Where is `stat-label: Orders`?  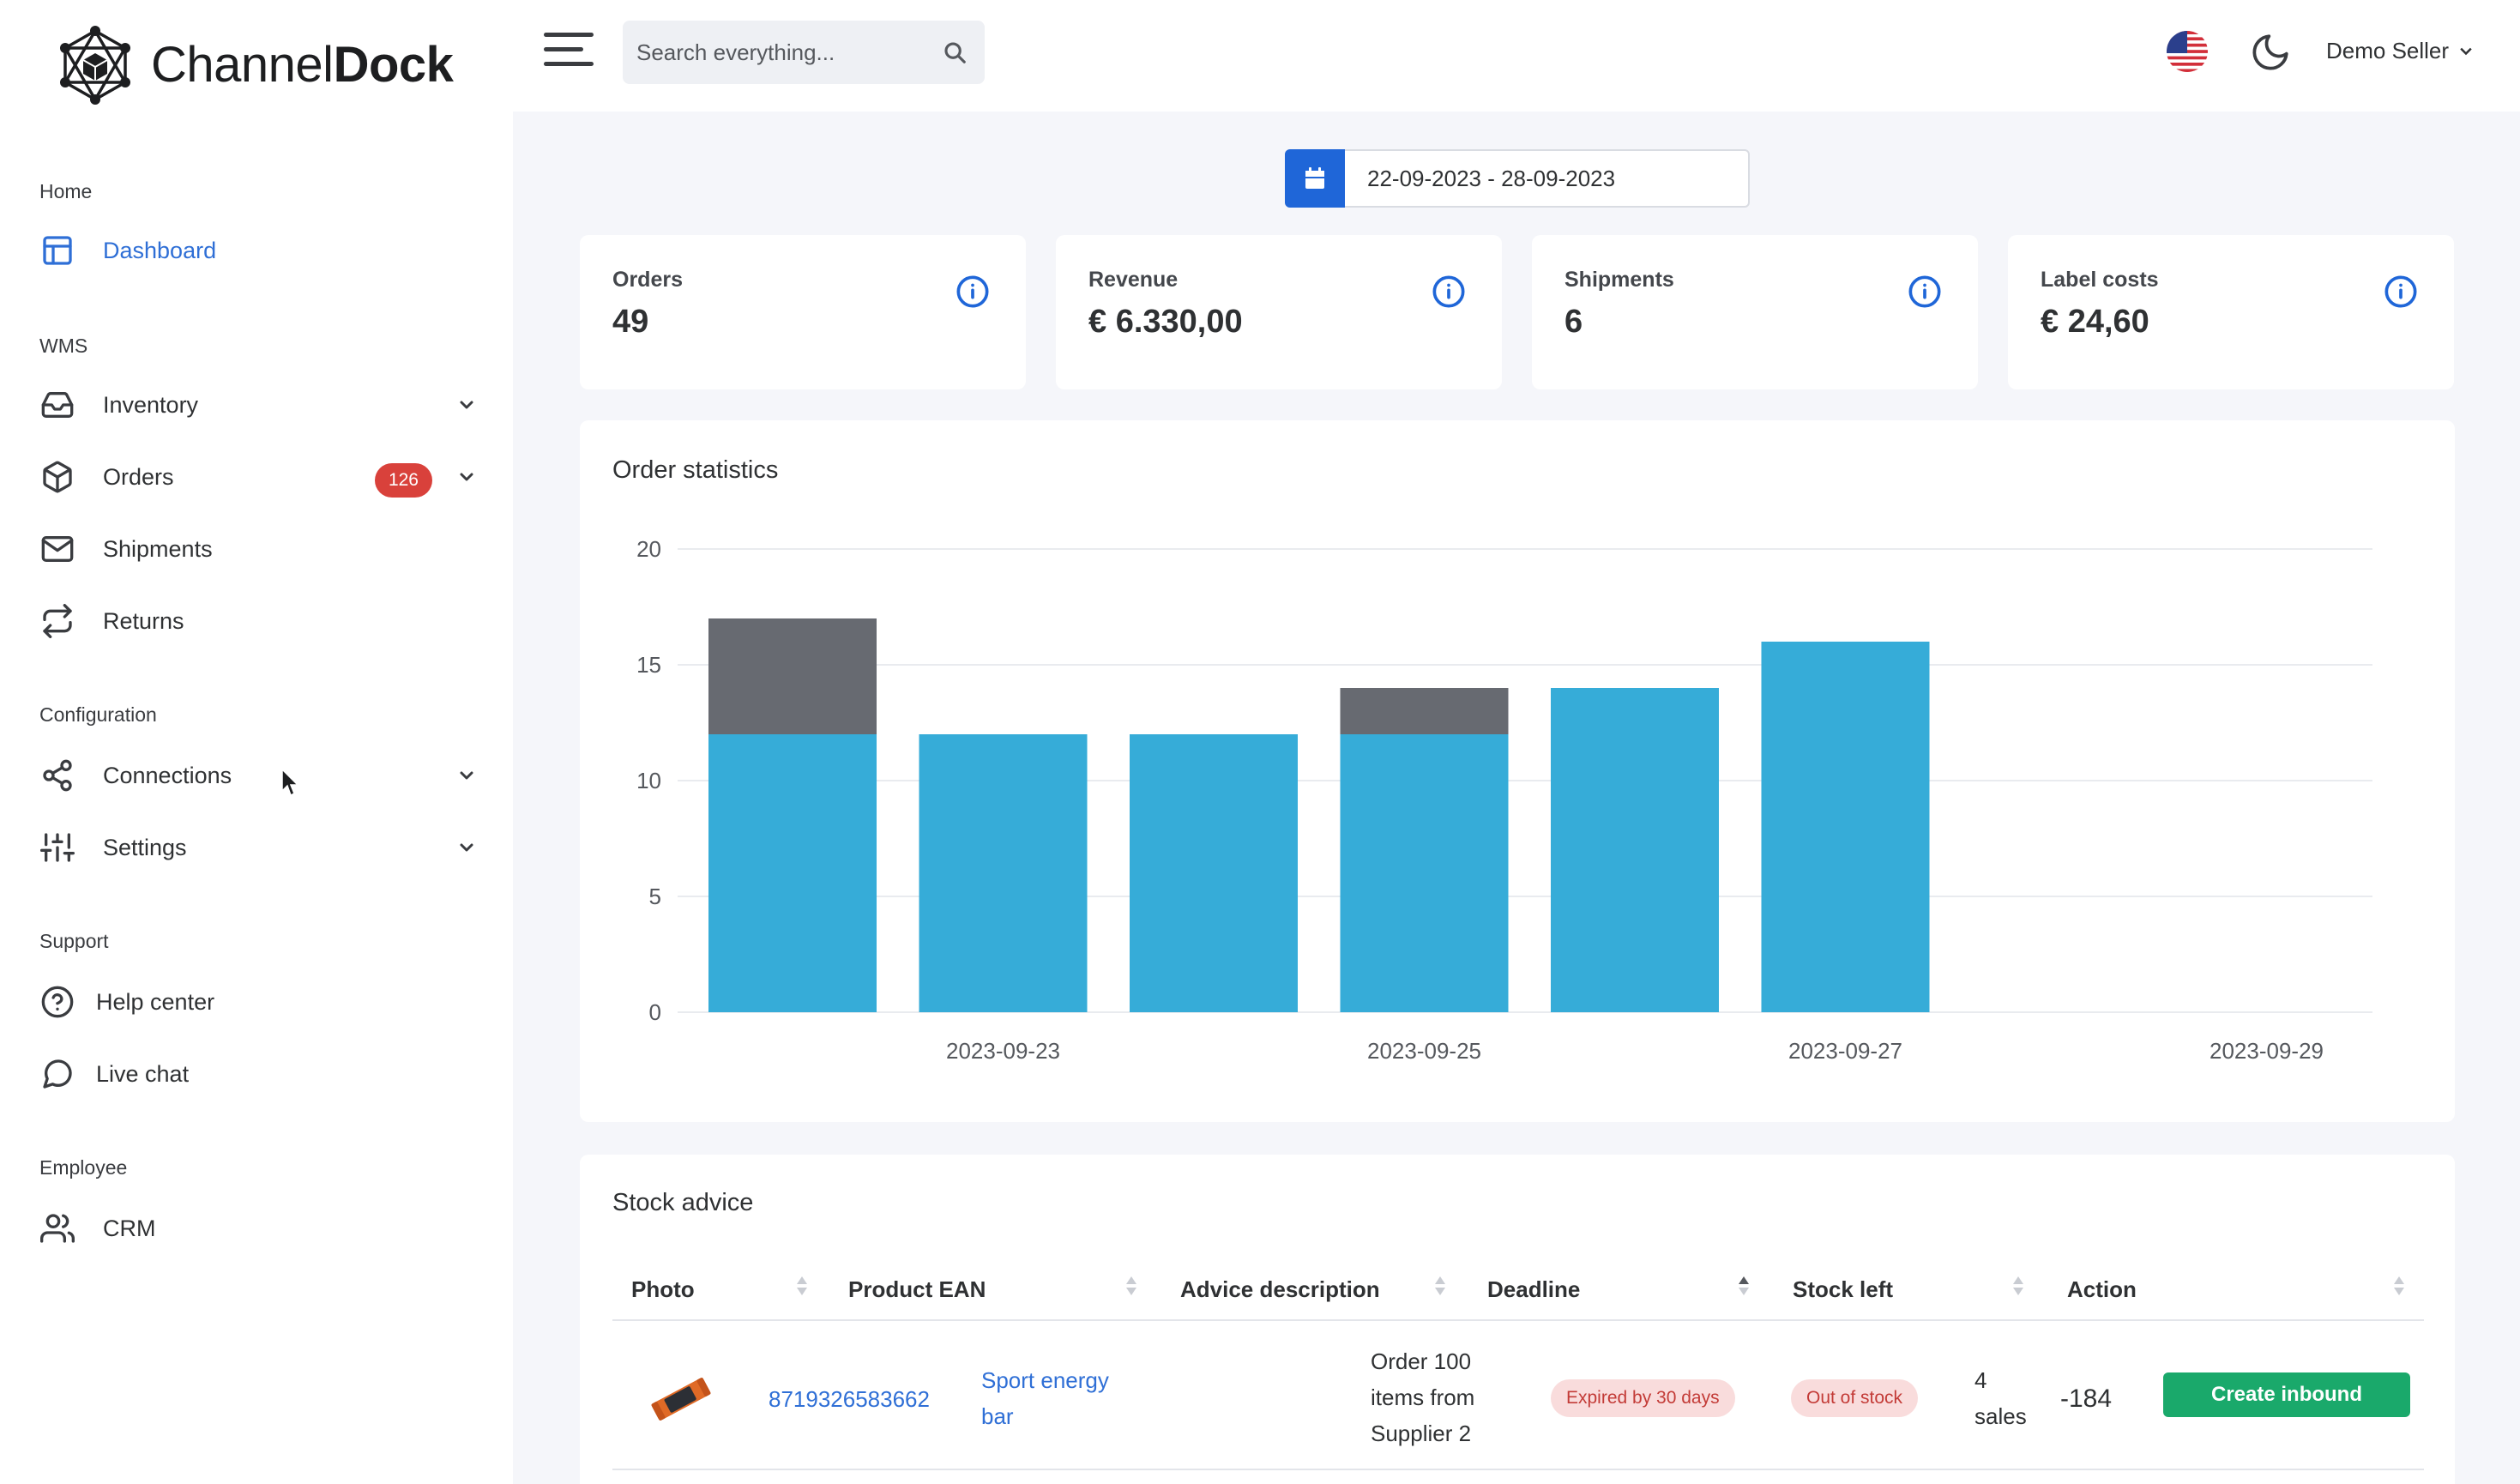 stat-label: Orders is located at coordinates (647, 280).